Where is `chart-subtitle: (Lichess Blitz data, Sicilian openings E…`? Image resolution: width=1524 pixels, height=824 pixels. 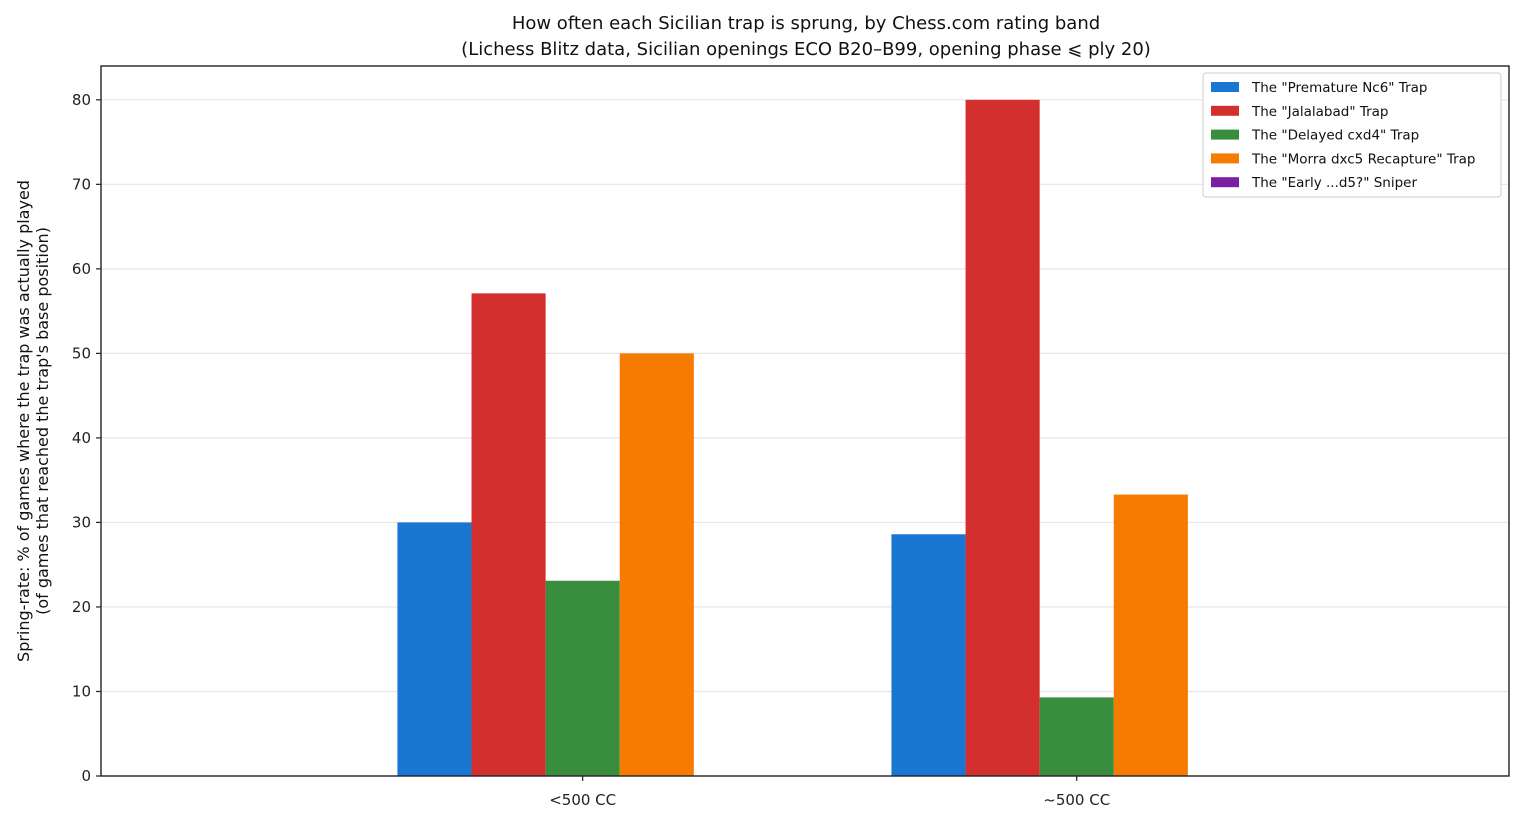 chart-subtitle: (Lichess Blitz data, Sicilian openings E… is located at coordinates (806, 49).